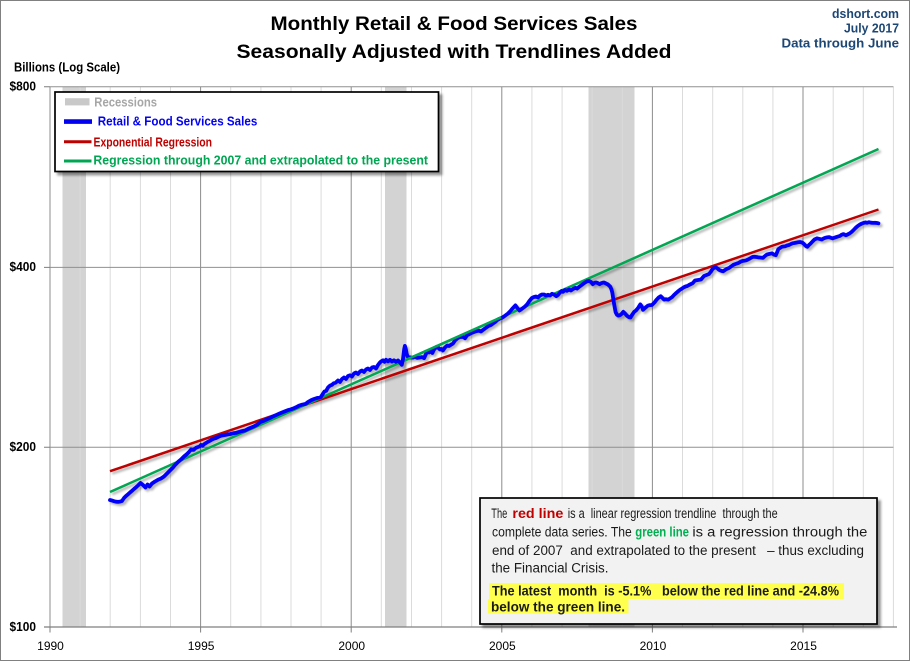  What do you see at coordinates (23, 447) in the screenshot?
I see `svg-text: $200` at bounding box center [23, 447].